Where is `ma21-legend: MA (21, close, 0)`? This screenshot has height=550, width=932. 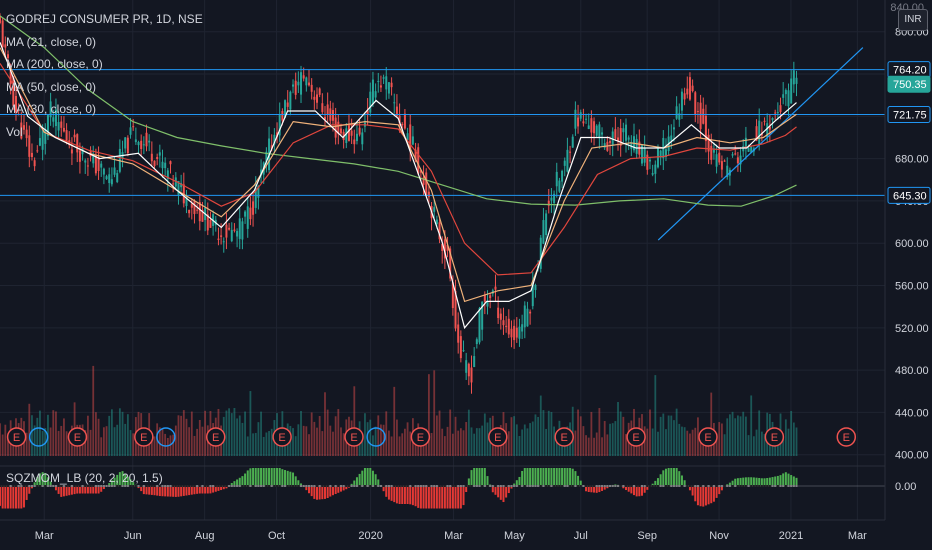
ma21-legend: MA (21, close, 0) is located at coordinates (51, 41).